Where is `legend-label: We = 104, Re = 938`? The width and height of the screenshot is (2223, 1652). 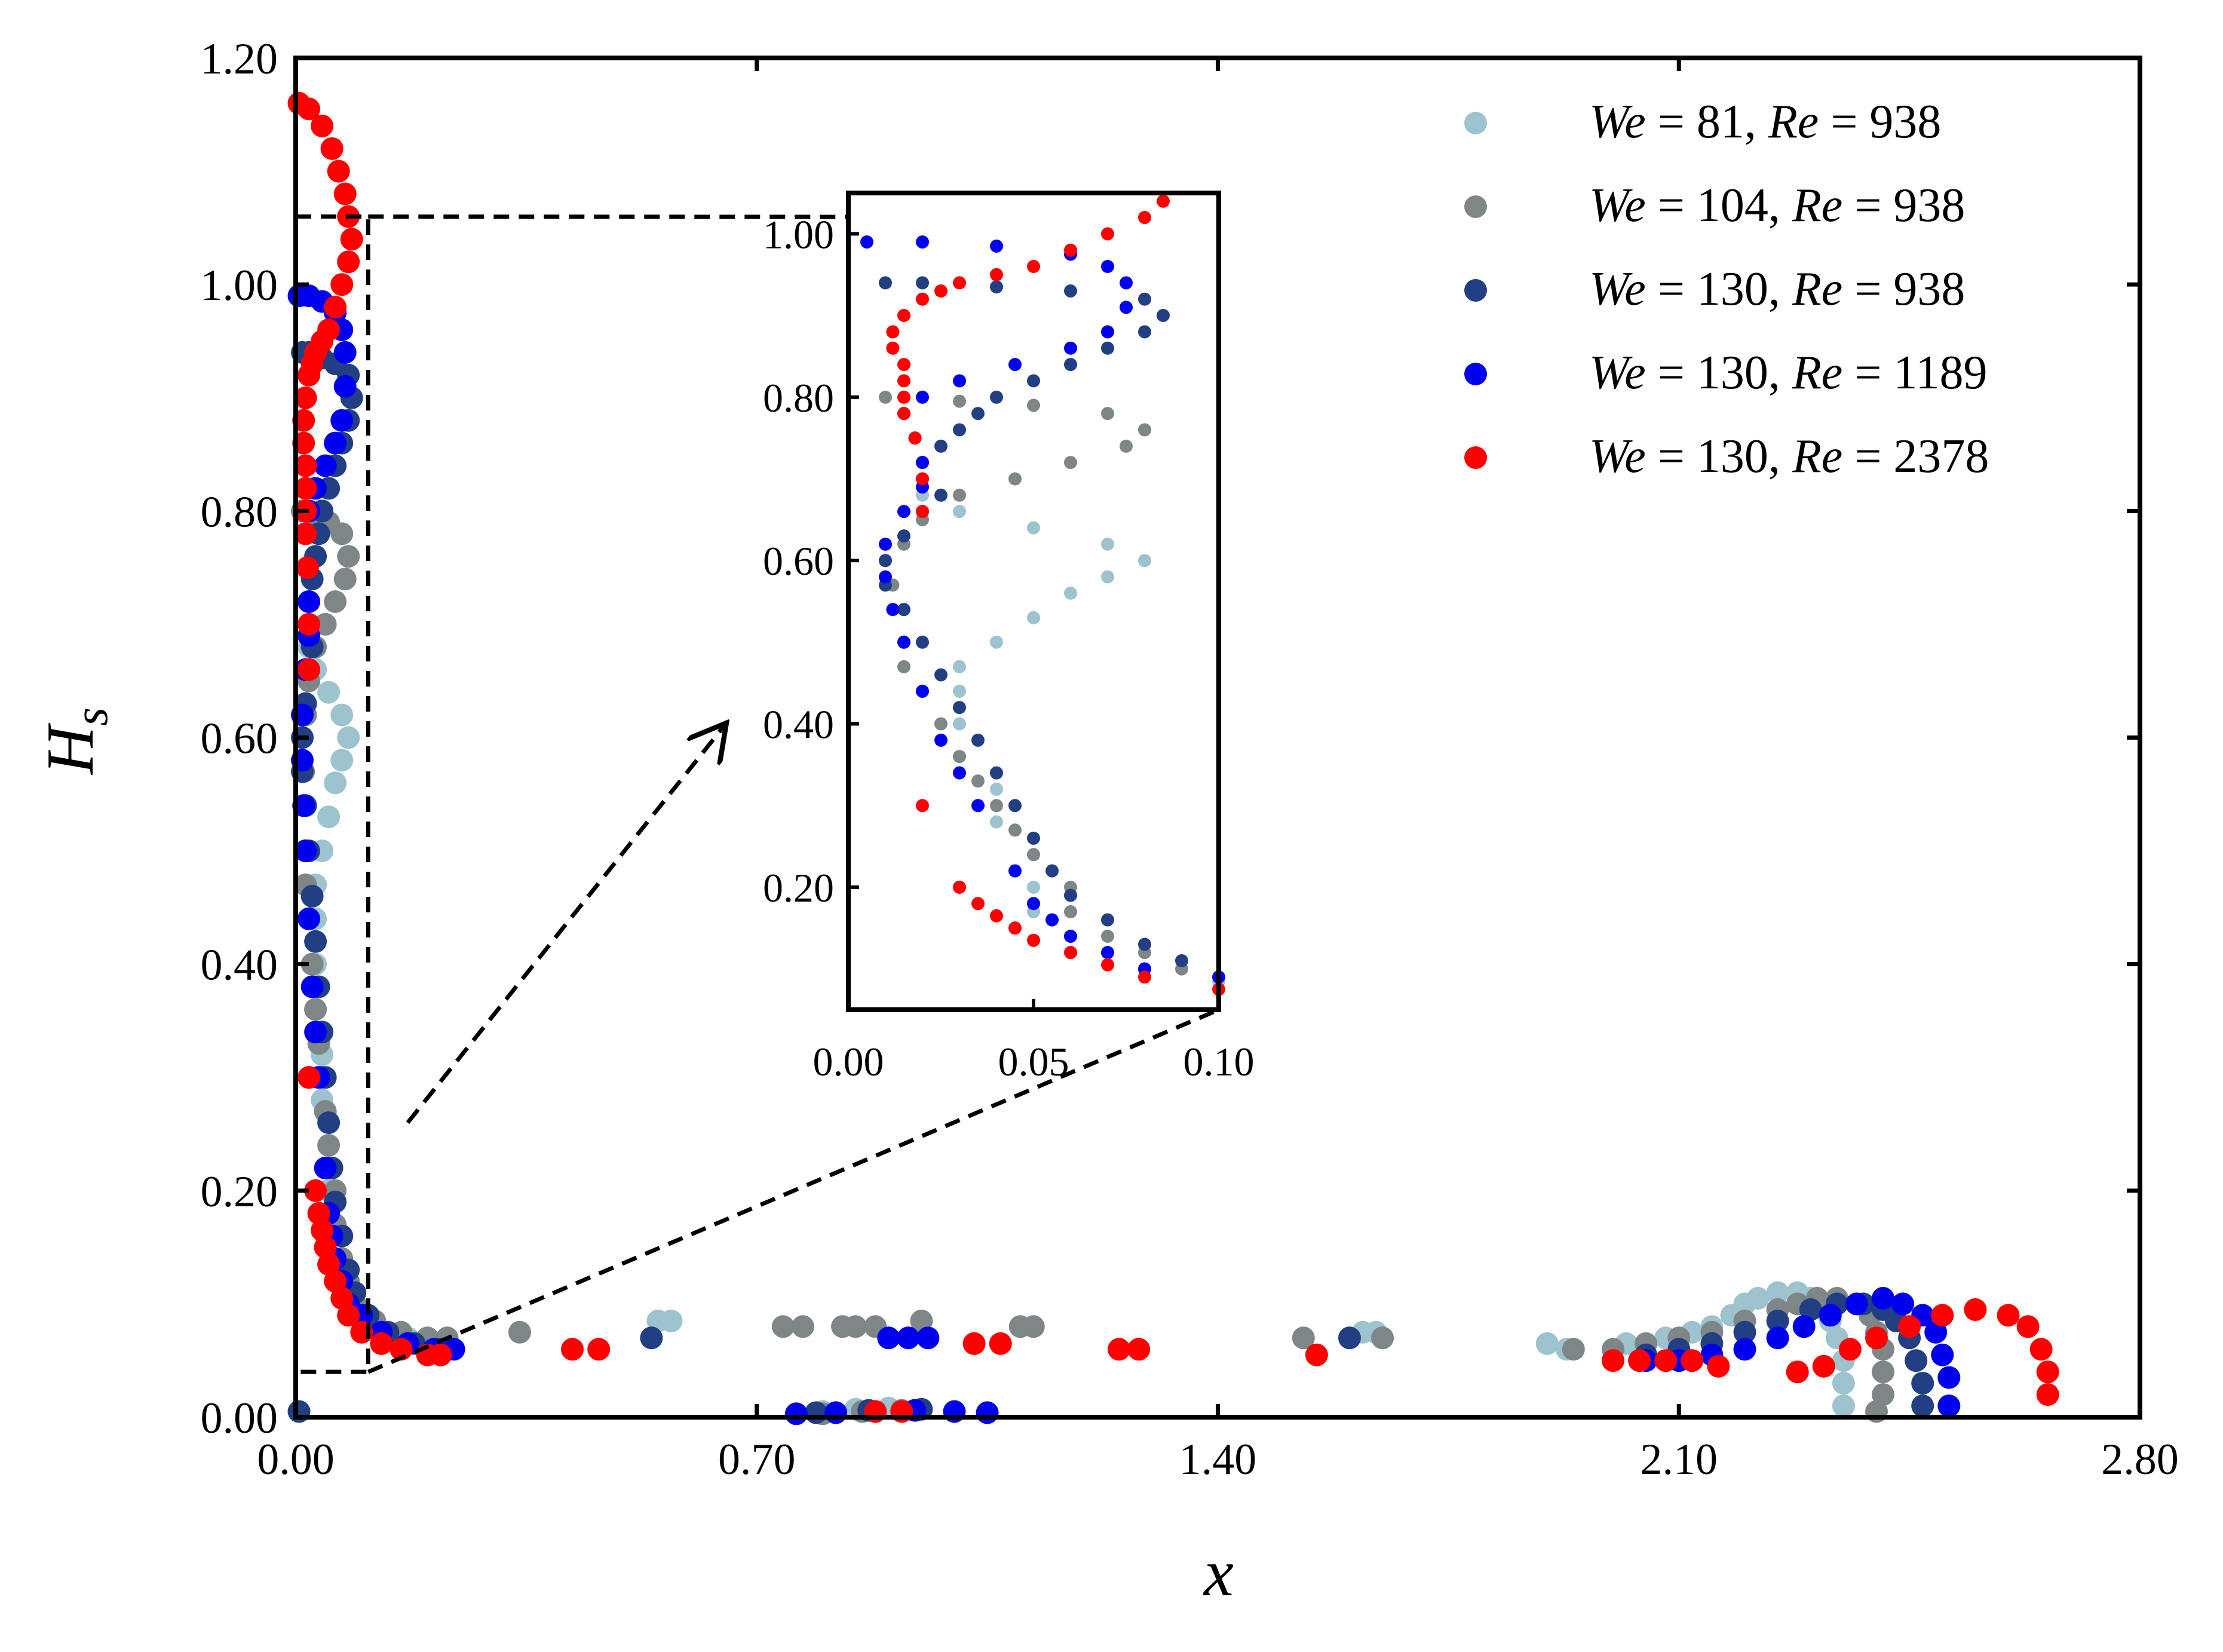 legend-label: We = 104, Re = 938 is located at coordinates (1777, 205).